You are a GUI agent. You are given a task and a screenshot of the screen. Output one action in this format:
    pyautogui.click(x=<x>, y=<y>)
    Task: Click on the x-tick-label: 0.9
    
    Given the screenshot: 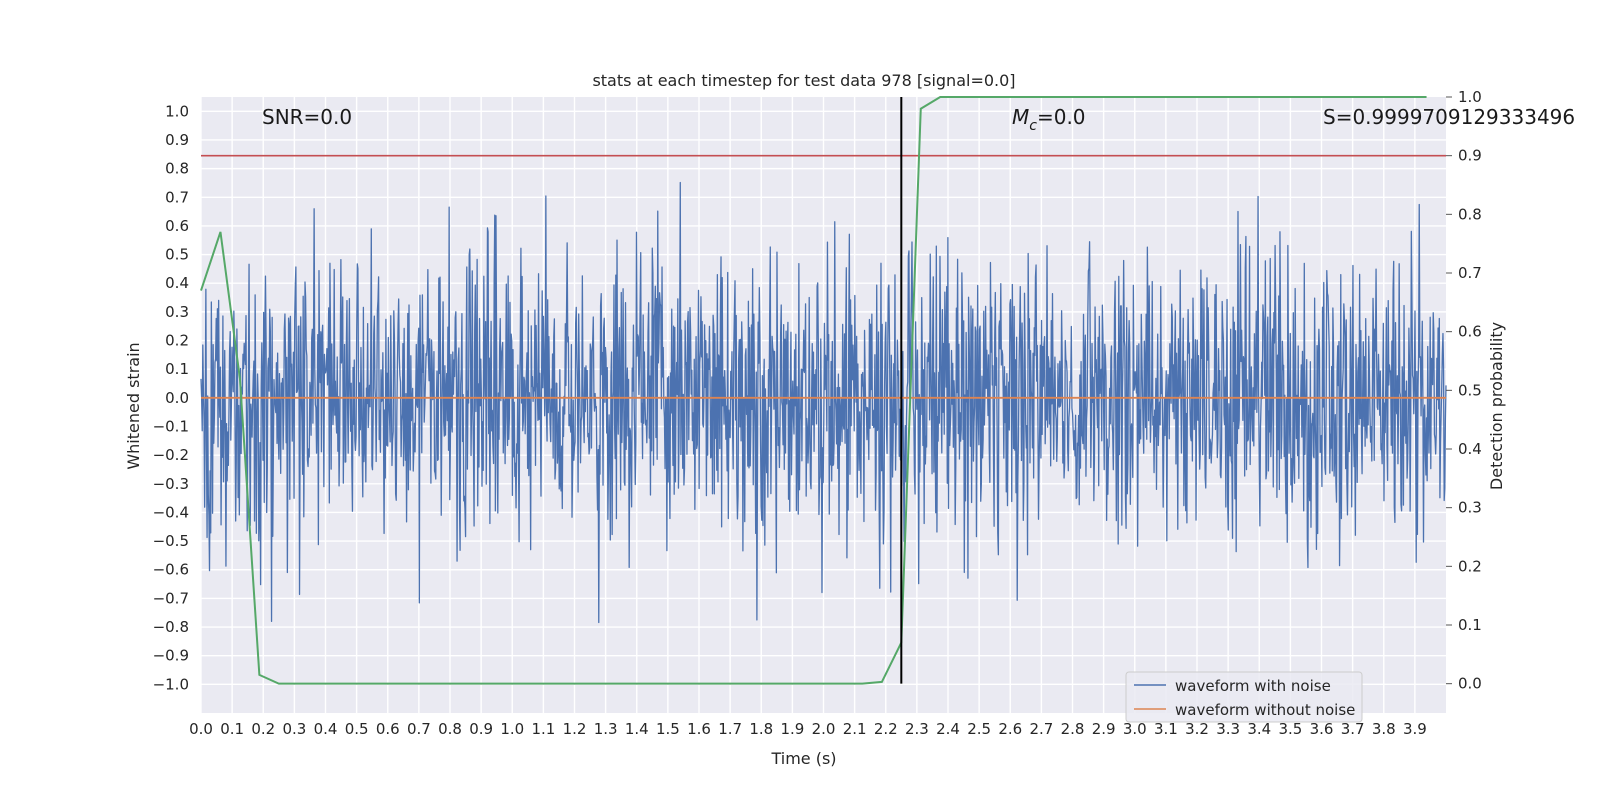 What is the action you would take?
    pyautogui.click(x=481, y=729)
    